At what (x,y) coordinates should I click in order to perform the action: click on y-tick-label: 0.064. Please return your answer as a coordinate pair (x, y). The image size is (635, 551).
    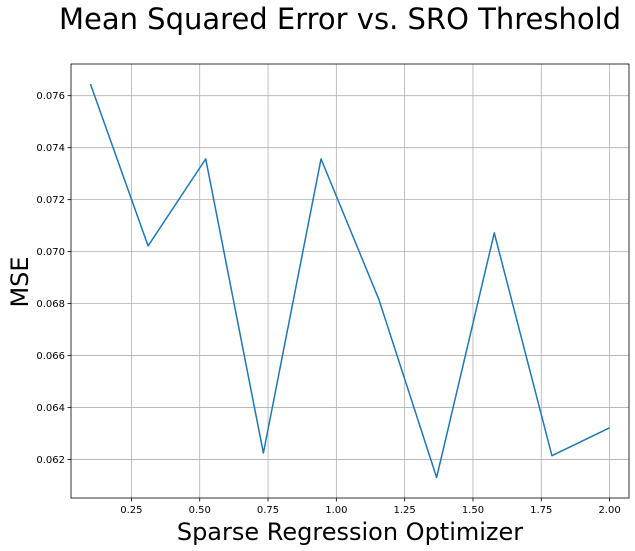
    Looking at the image, I should click on (50, 408).